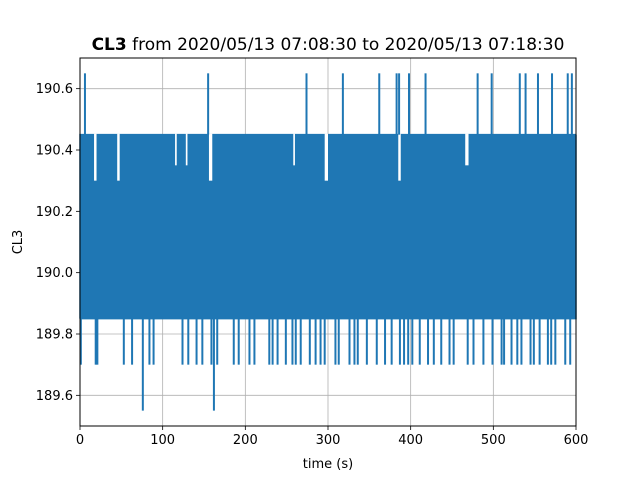 This screenshot has width=640, height=480. I want to click on y-tick-label: 190.0, so click(54, 273).